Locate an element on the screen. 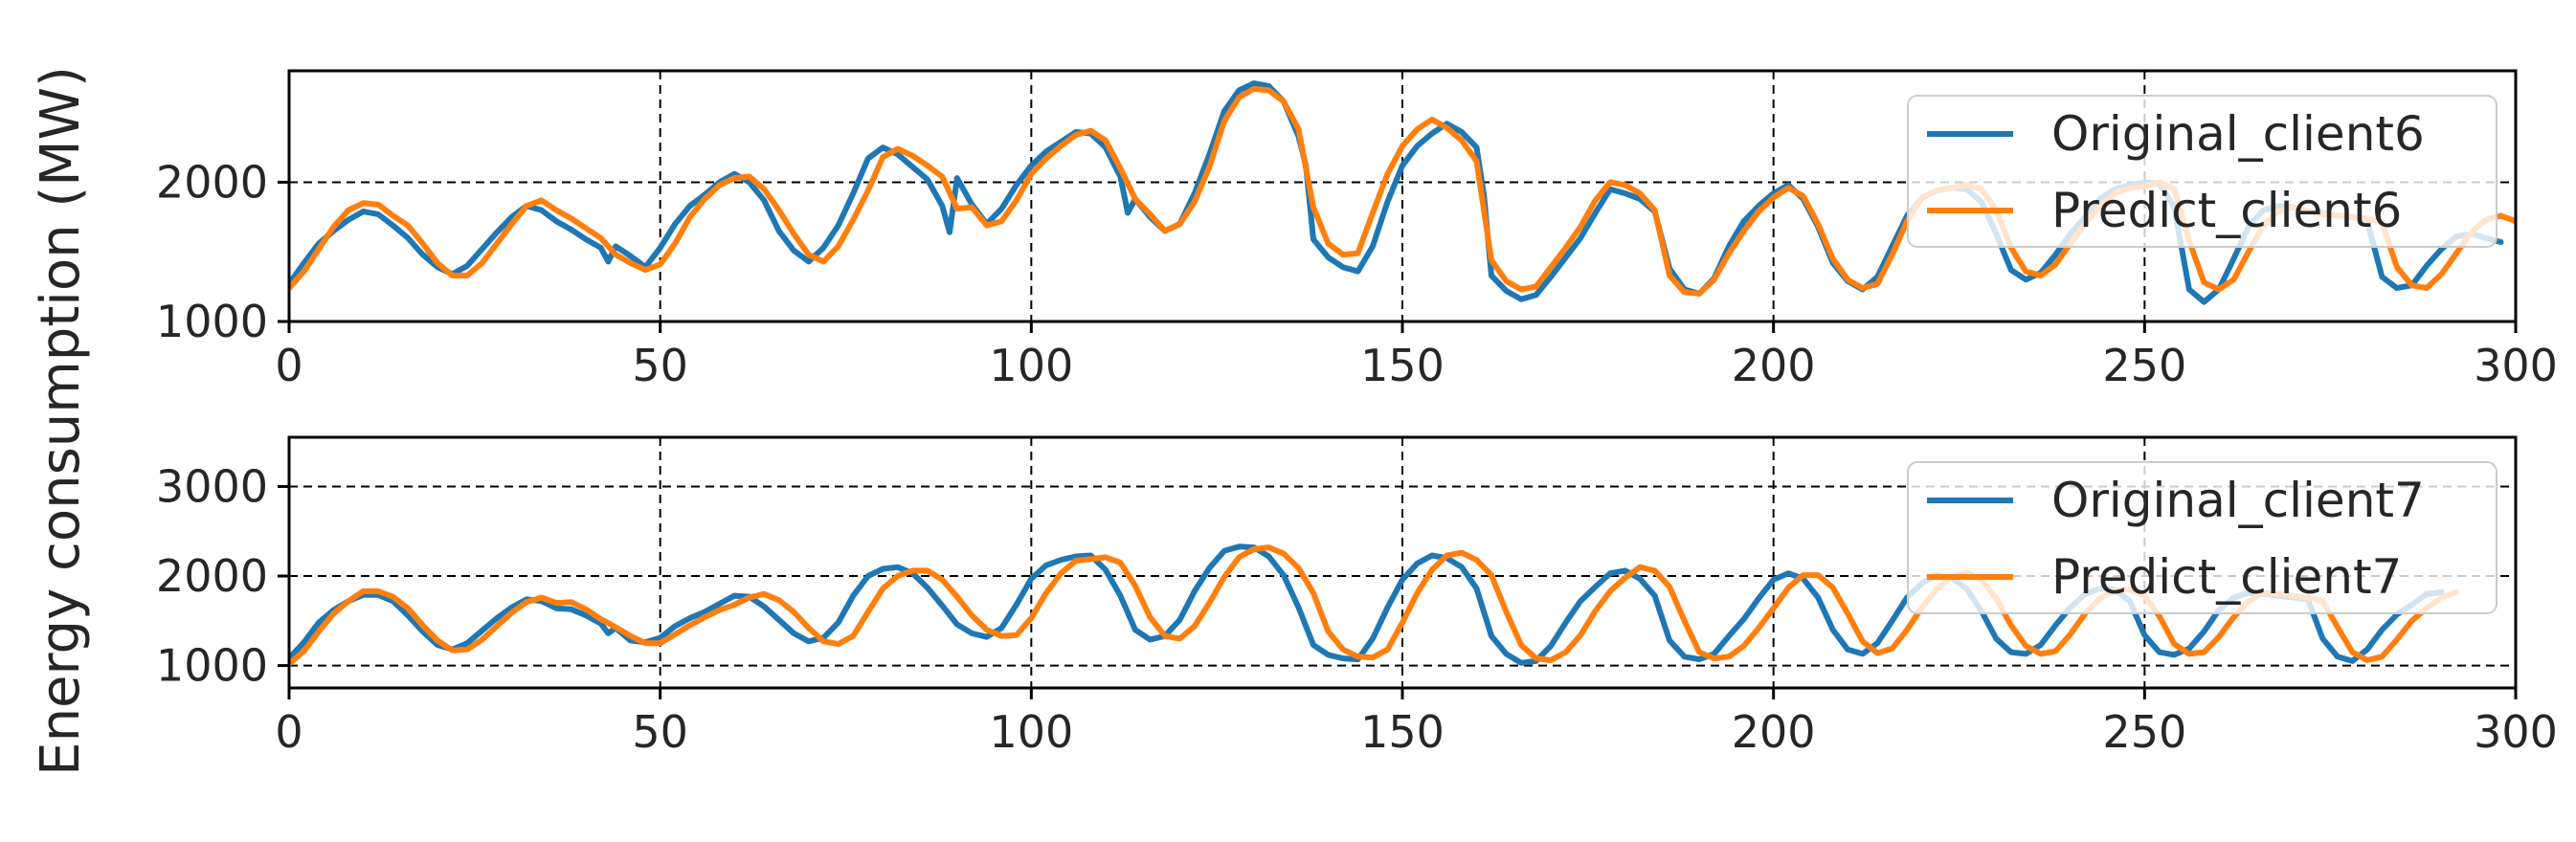 The image size is (2576, 842). legend-label: Predict_client7 is located at coordinates (2226, 577).